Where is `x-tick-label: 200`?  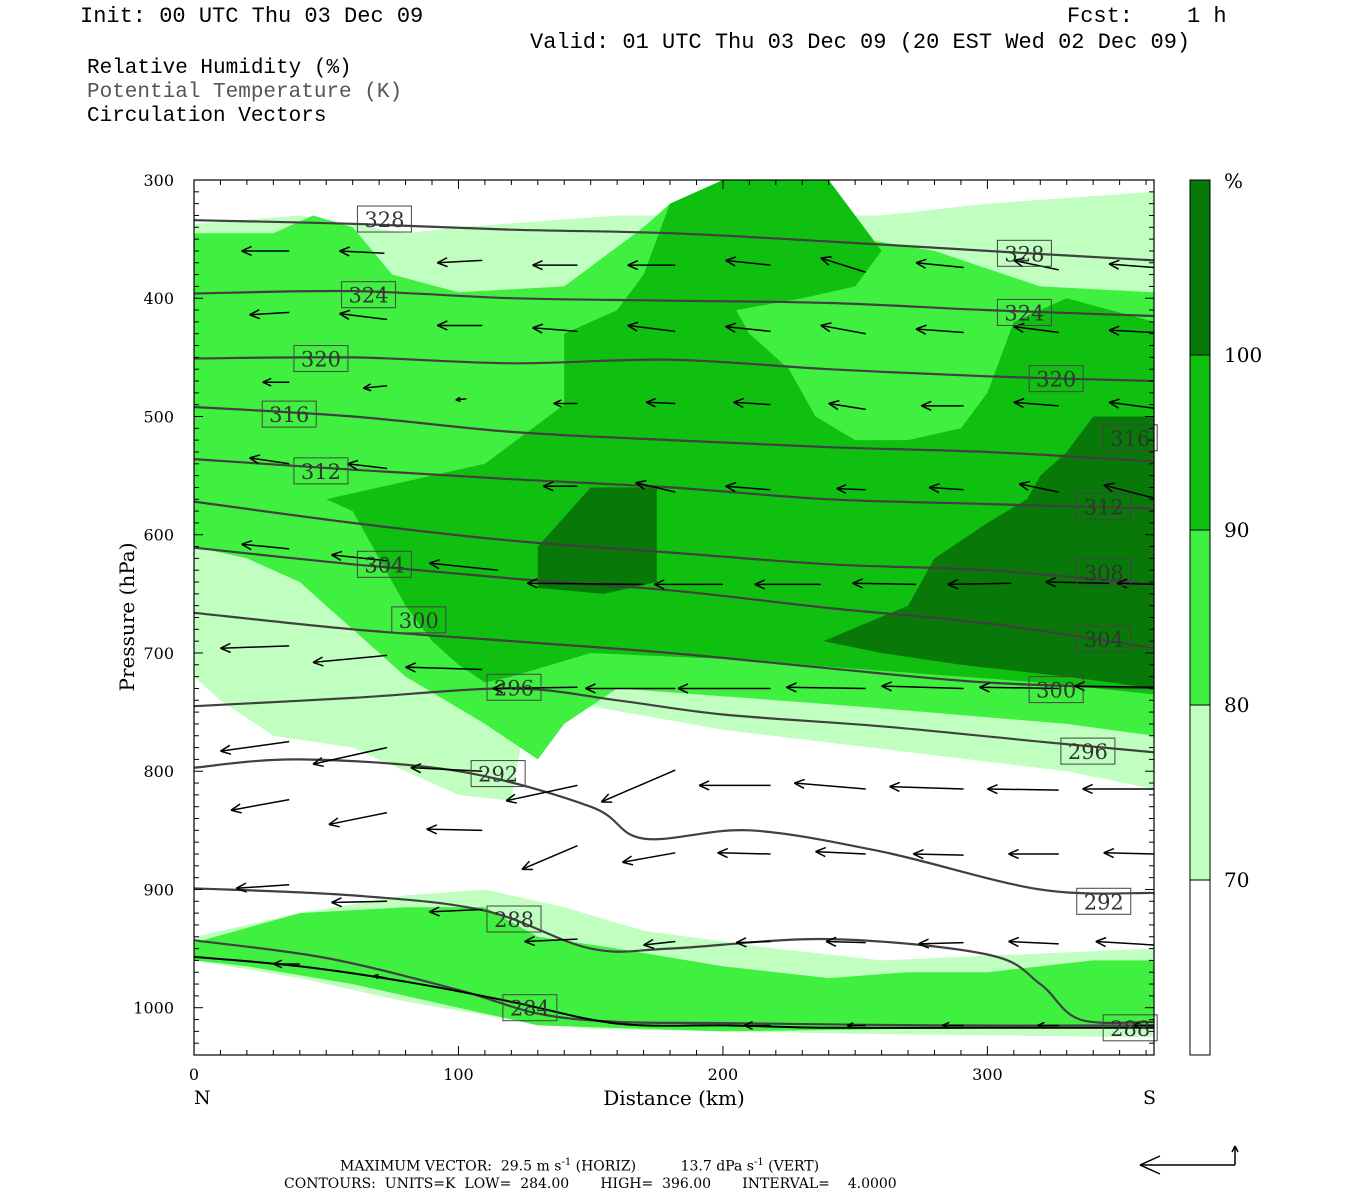
x-tick-label: 200 is located at coordinates (723, 1074).